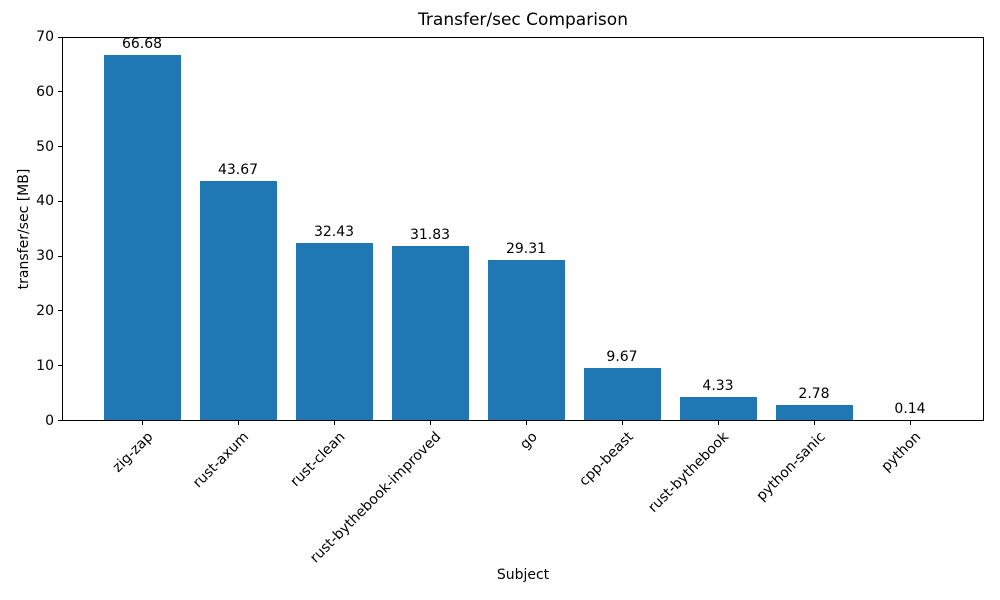 The image size is (1000, 600). I want to click on x-tick-label: zig-zap, so click(133, 452).